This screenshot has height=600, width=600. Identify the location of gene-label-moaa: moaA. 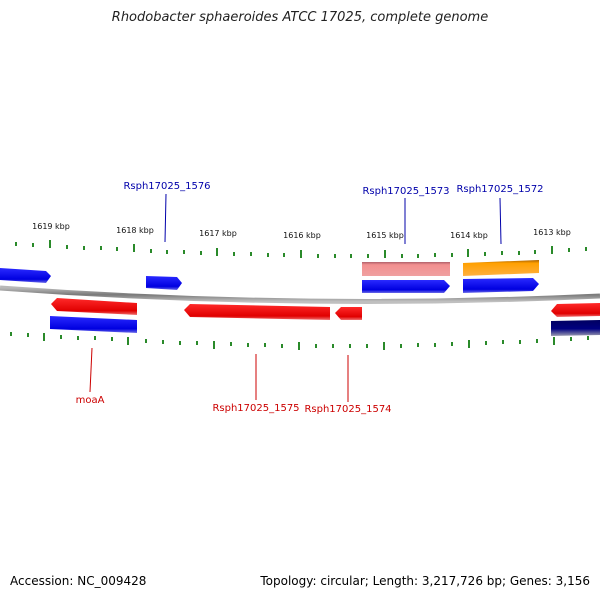
(90, 400).